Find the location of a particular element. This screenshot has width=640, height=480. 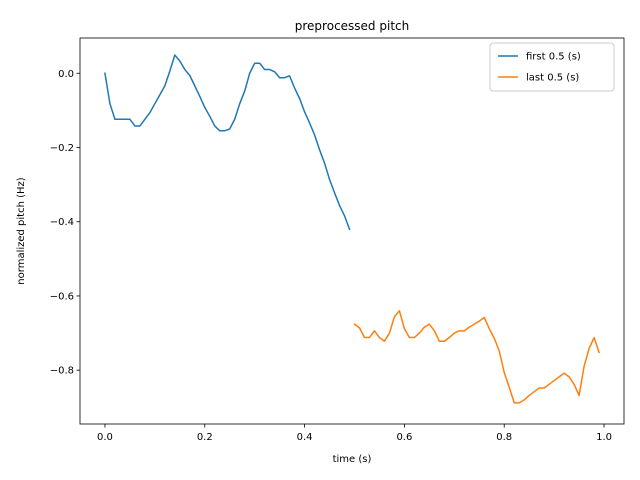

legend-label-1: first 0.5 (s) is located at coordinates (553, 57).